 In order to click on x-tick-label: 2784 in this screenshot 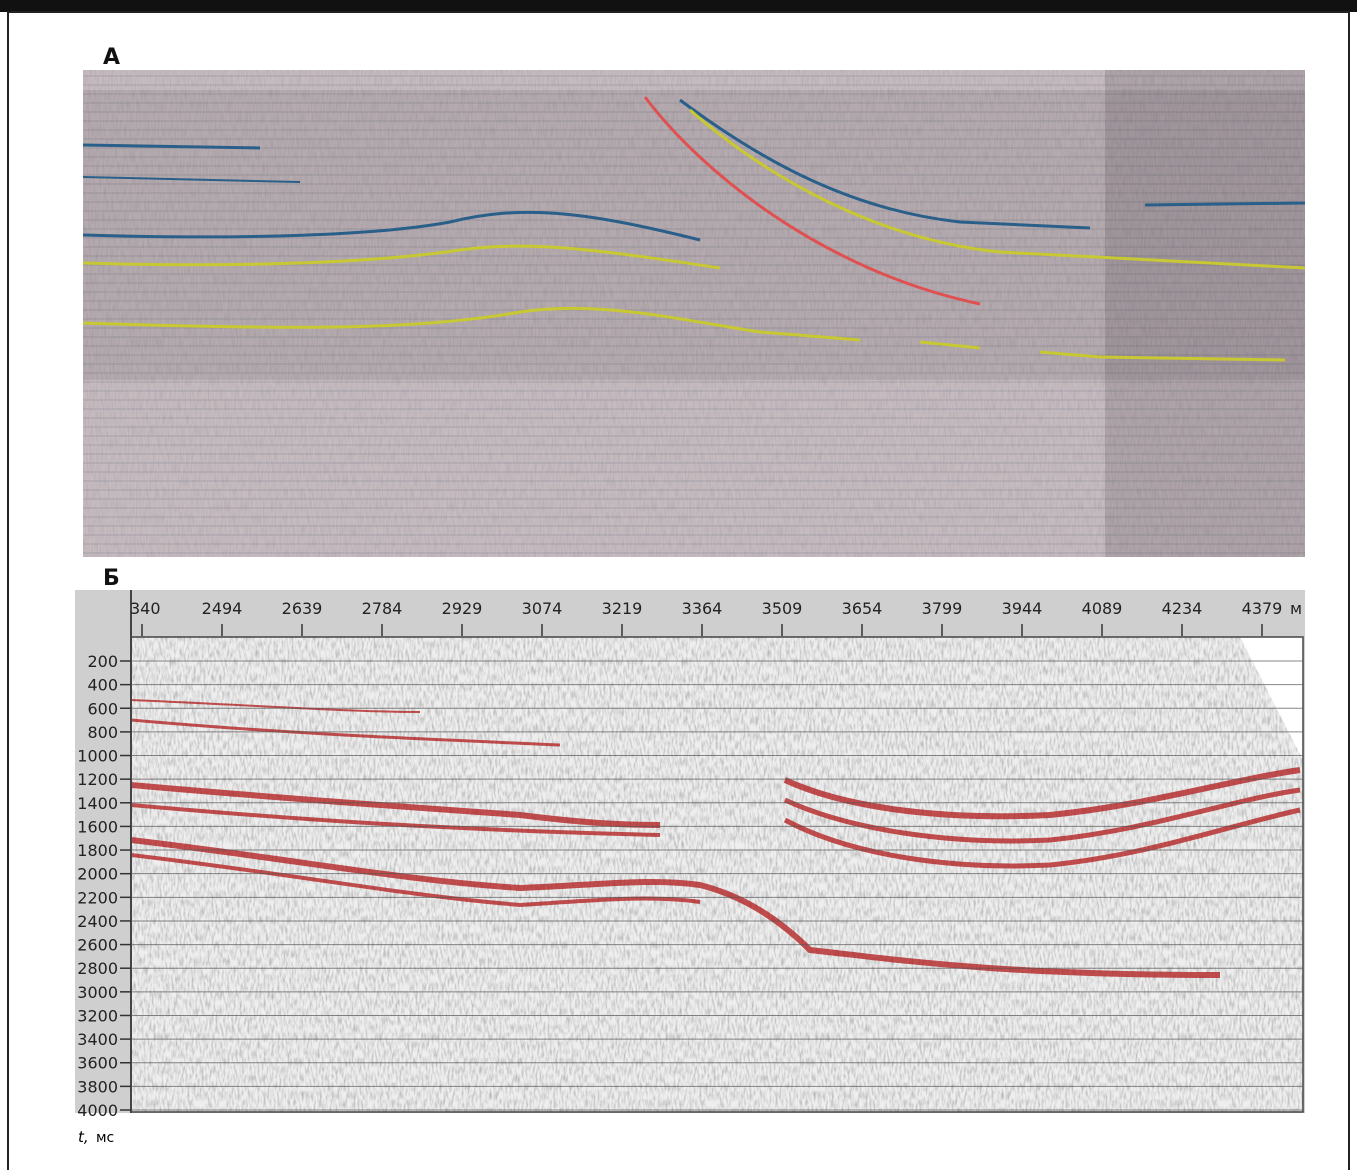, I will do `click(382, 608)`.